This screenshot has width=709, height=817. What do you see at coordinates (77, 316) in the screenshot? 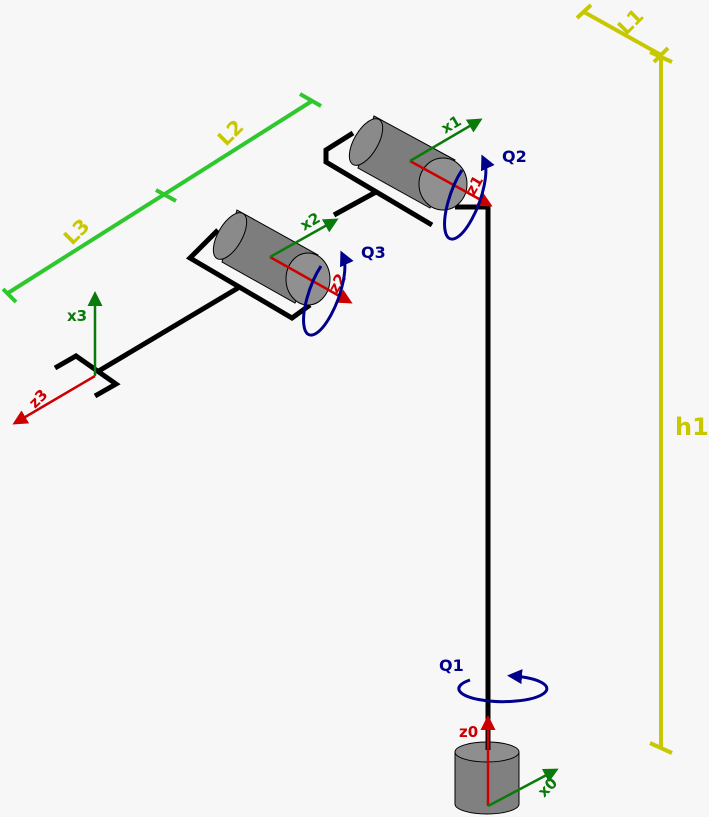
I see `x3-label: x3` at bounding box center [77, 316].